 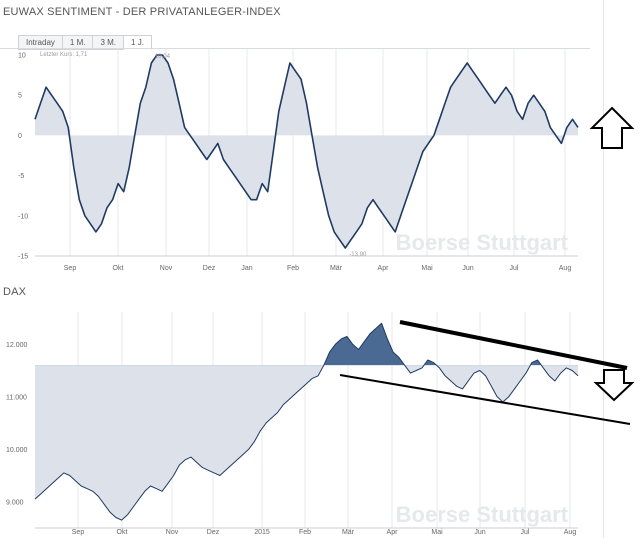 What do you see at coordinates (295, 48) in the screenshot?
I see `tabs-divider` at bounding box center [295, 48].